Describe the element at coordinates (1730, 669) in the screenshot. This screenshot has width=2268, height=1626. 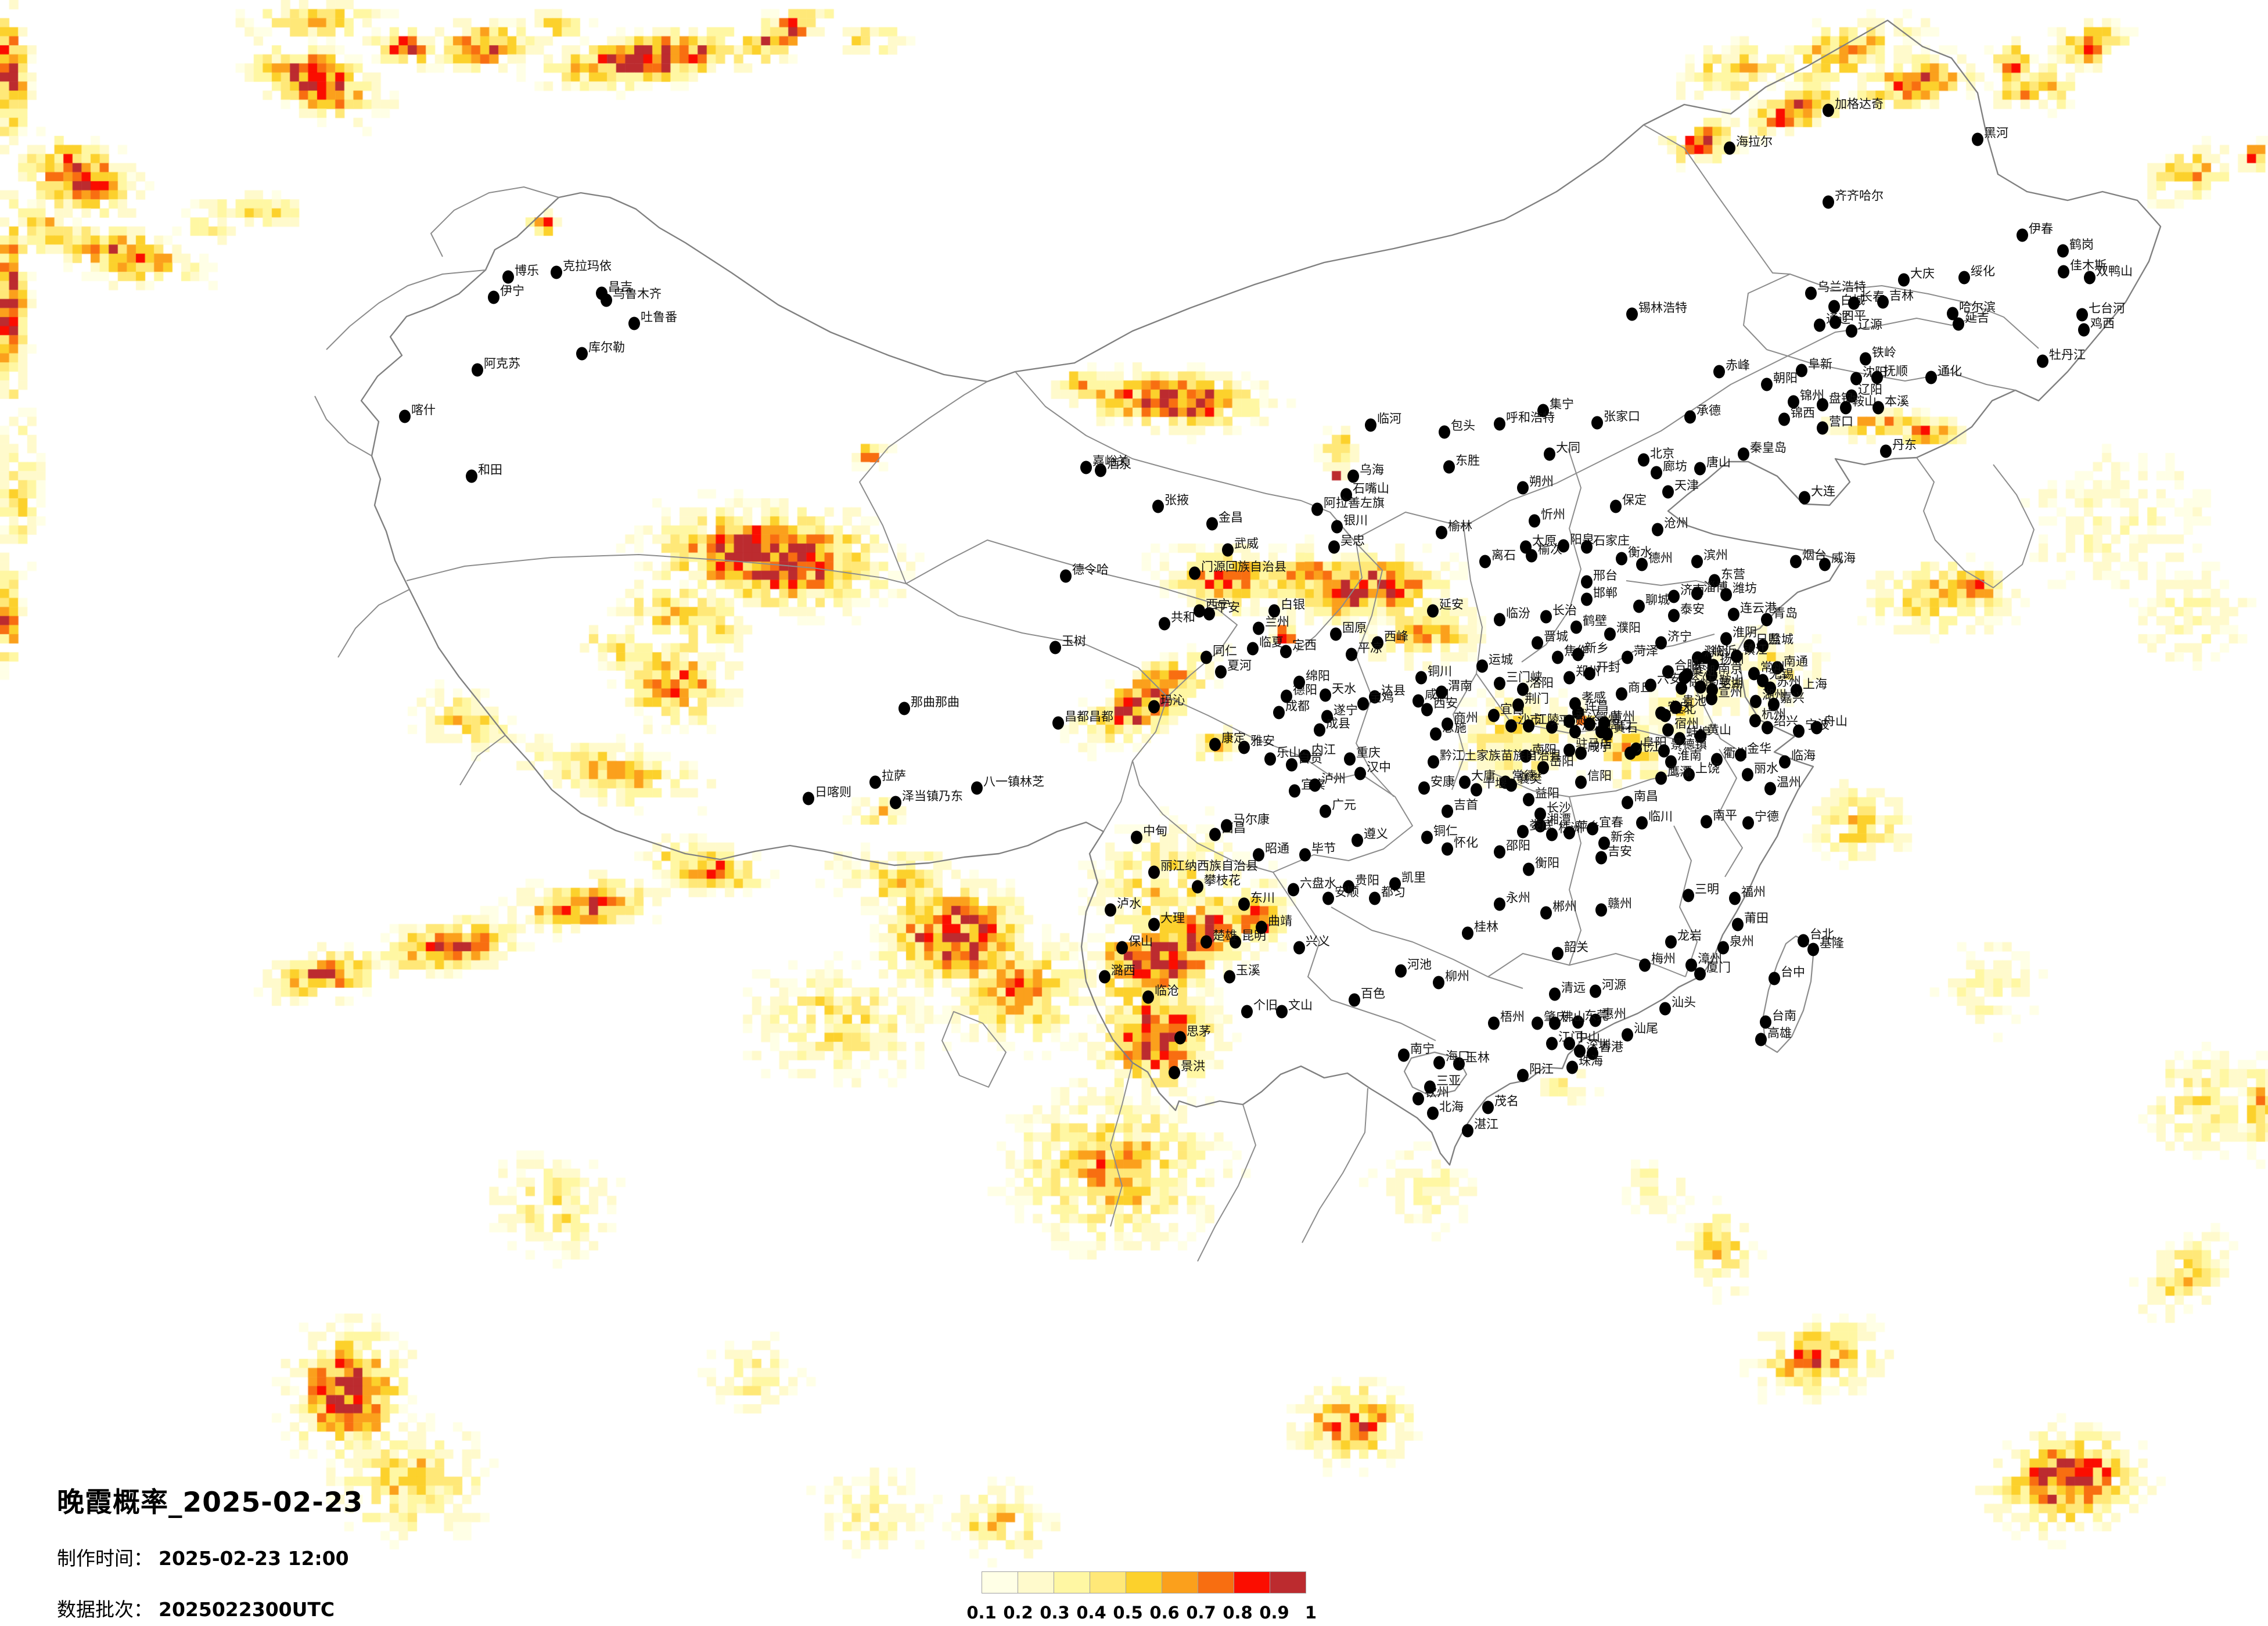
I see `city-label: 南京` at that location.